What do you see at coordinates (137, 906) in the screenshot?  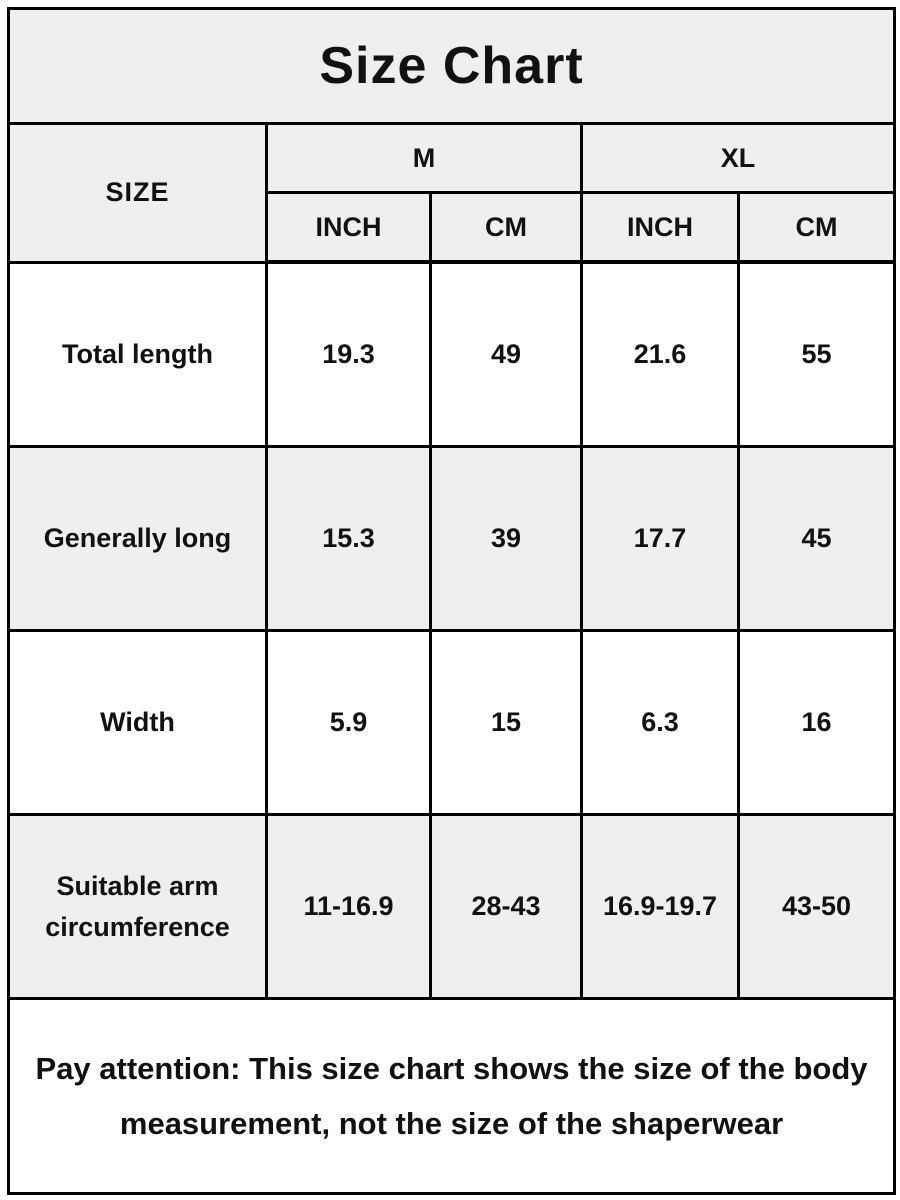 I see `row-label: Suitable arm circumference` at bounding box center [137, 906].